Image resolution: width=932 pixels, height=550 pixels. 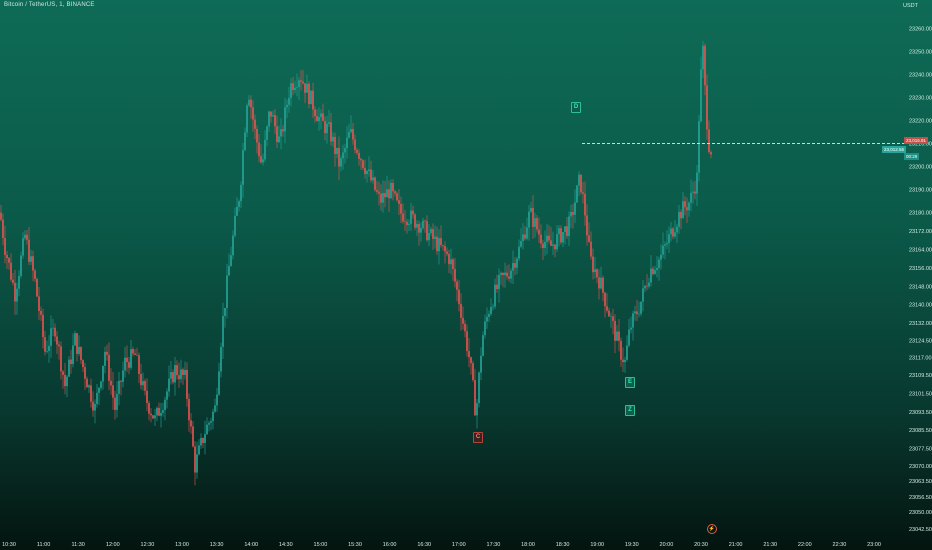 What do you see at coordinates (597, 545) in the screenshot?
I see `x-tick-label: 19:00` at bounding box center [597, 545].